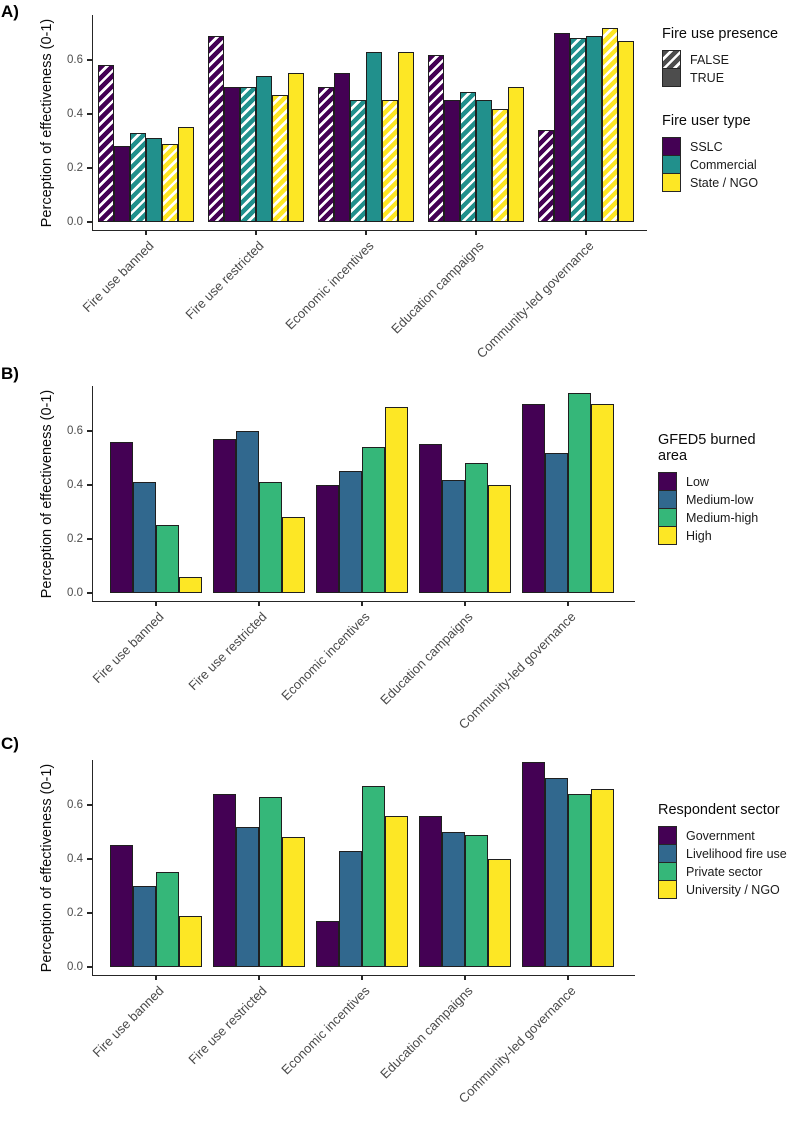 The image size is (787, 1122). Describe the element at coordinates (720, 34) in the screenshot. I see `legend-title: Fire use presence` at that location.